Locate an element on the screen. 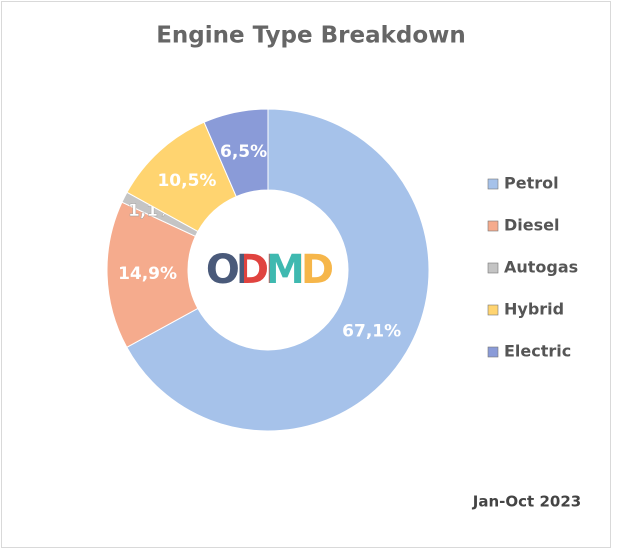  legend-label: Petrol is located at coordinates (531, 183).